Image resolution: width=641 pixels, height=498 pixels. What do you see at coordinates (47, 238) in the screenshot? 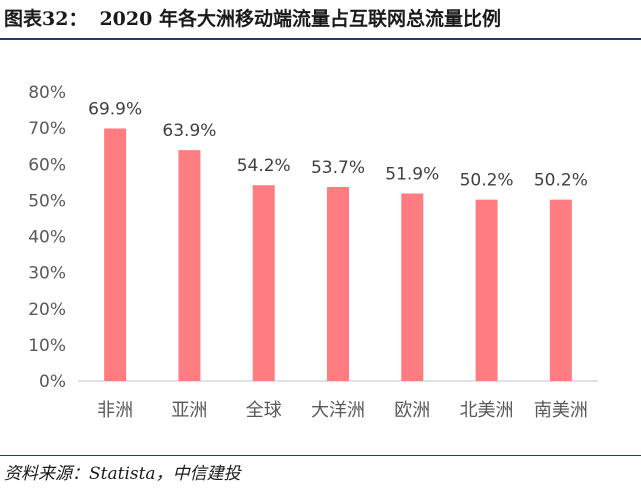
I see `y-tick-label: 40%` at bounding box center [47, 238].